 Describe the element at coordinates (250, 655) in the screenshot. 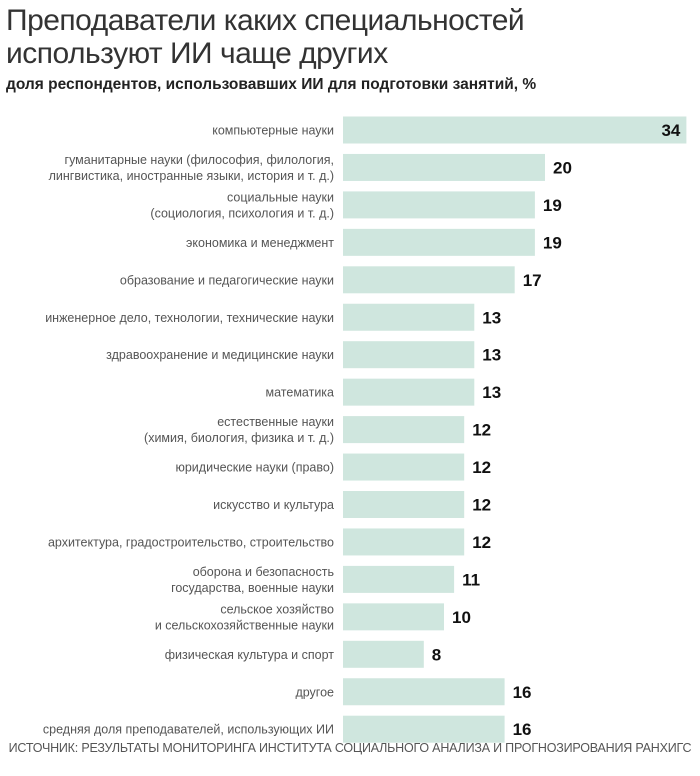

I see `category-label: физическая культура и спорт` at that location.